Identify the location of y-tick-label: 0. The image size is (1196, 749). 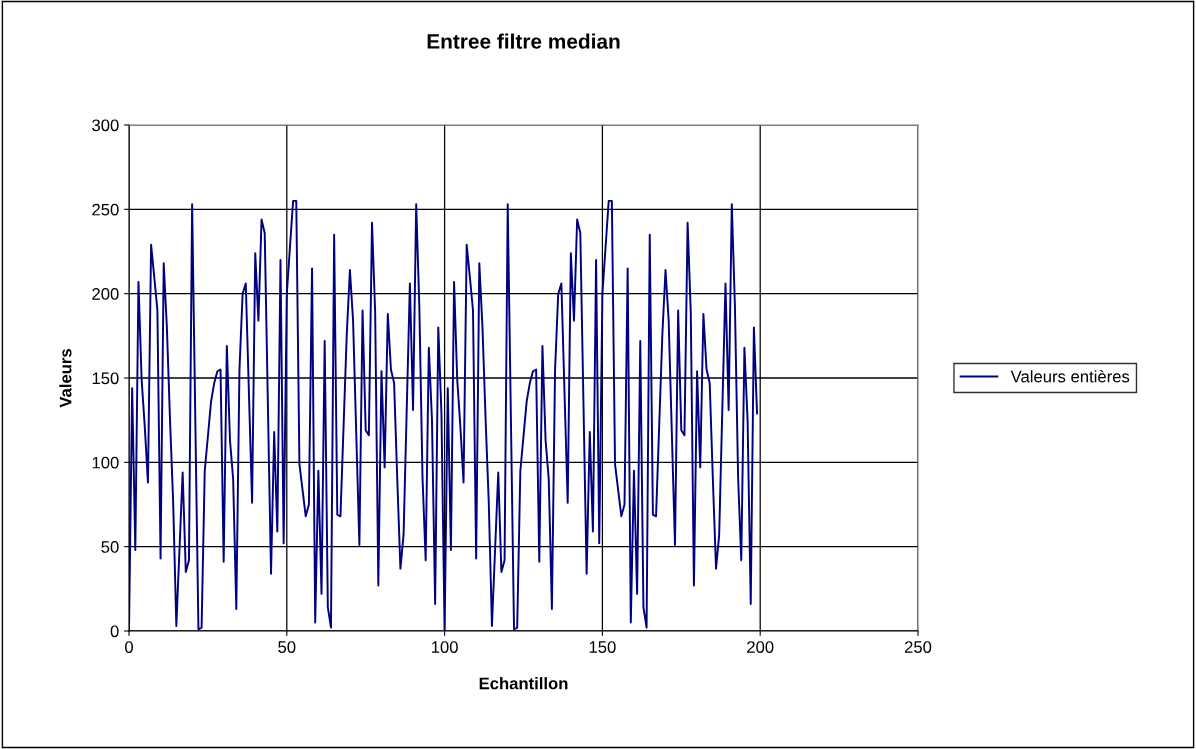
(114, 631).